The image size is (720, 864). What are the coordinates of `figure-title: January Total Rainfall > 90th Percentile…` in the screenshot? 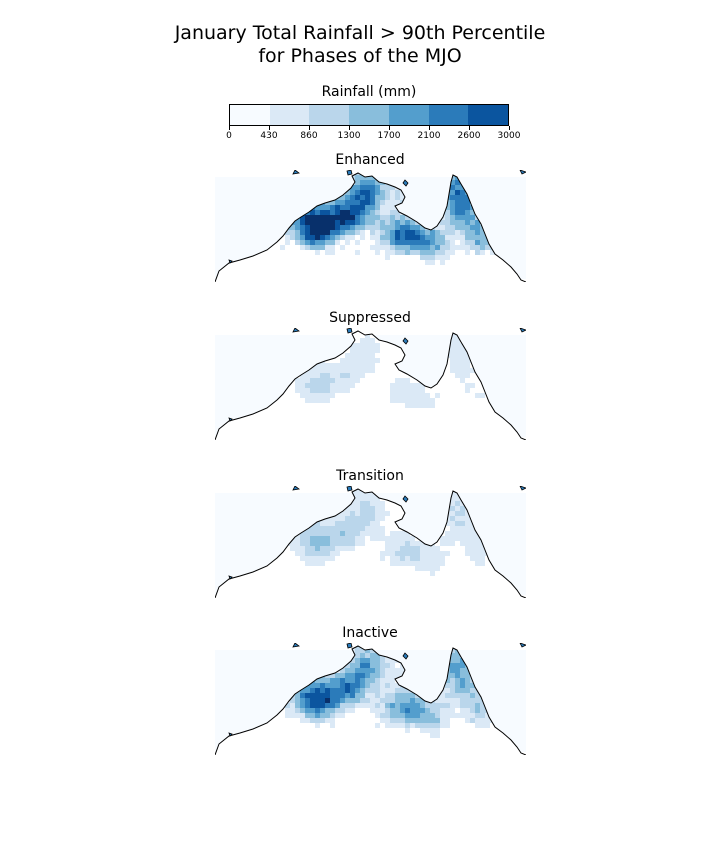 It's located at (360, 45).